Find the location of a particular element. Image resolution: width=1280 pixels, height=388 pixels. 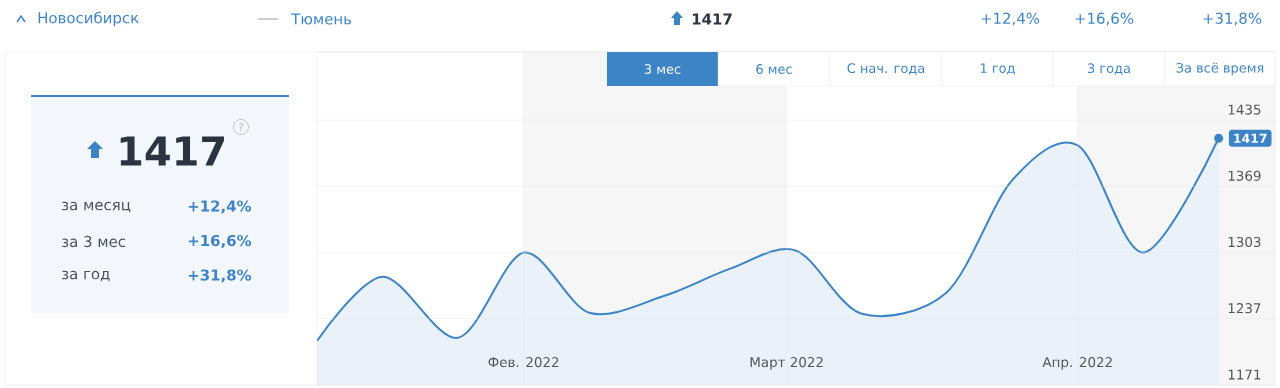

text: Тюмень is located at coordinates (321, 19).